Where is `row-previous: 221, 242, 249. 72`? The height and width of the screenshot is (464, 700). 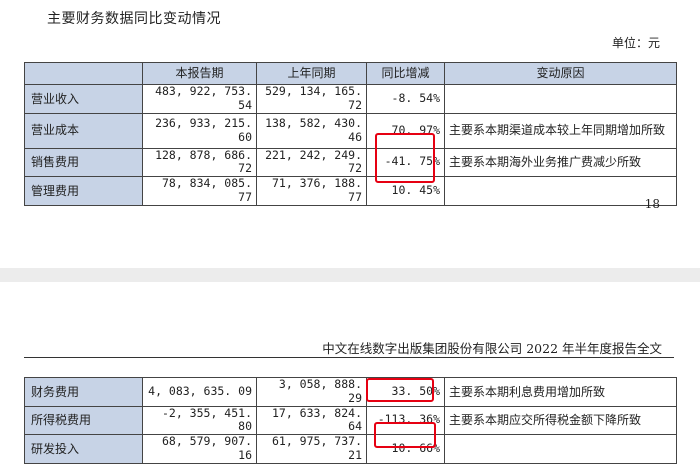
row-previous: 221, 242, 249. 72 is located at coordinates (311, 162).